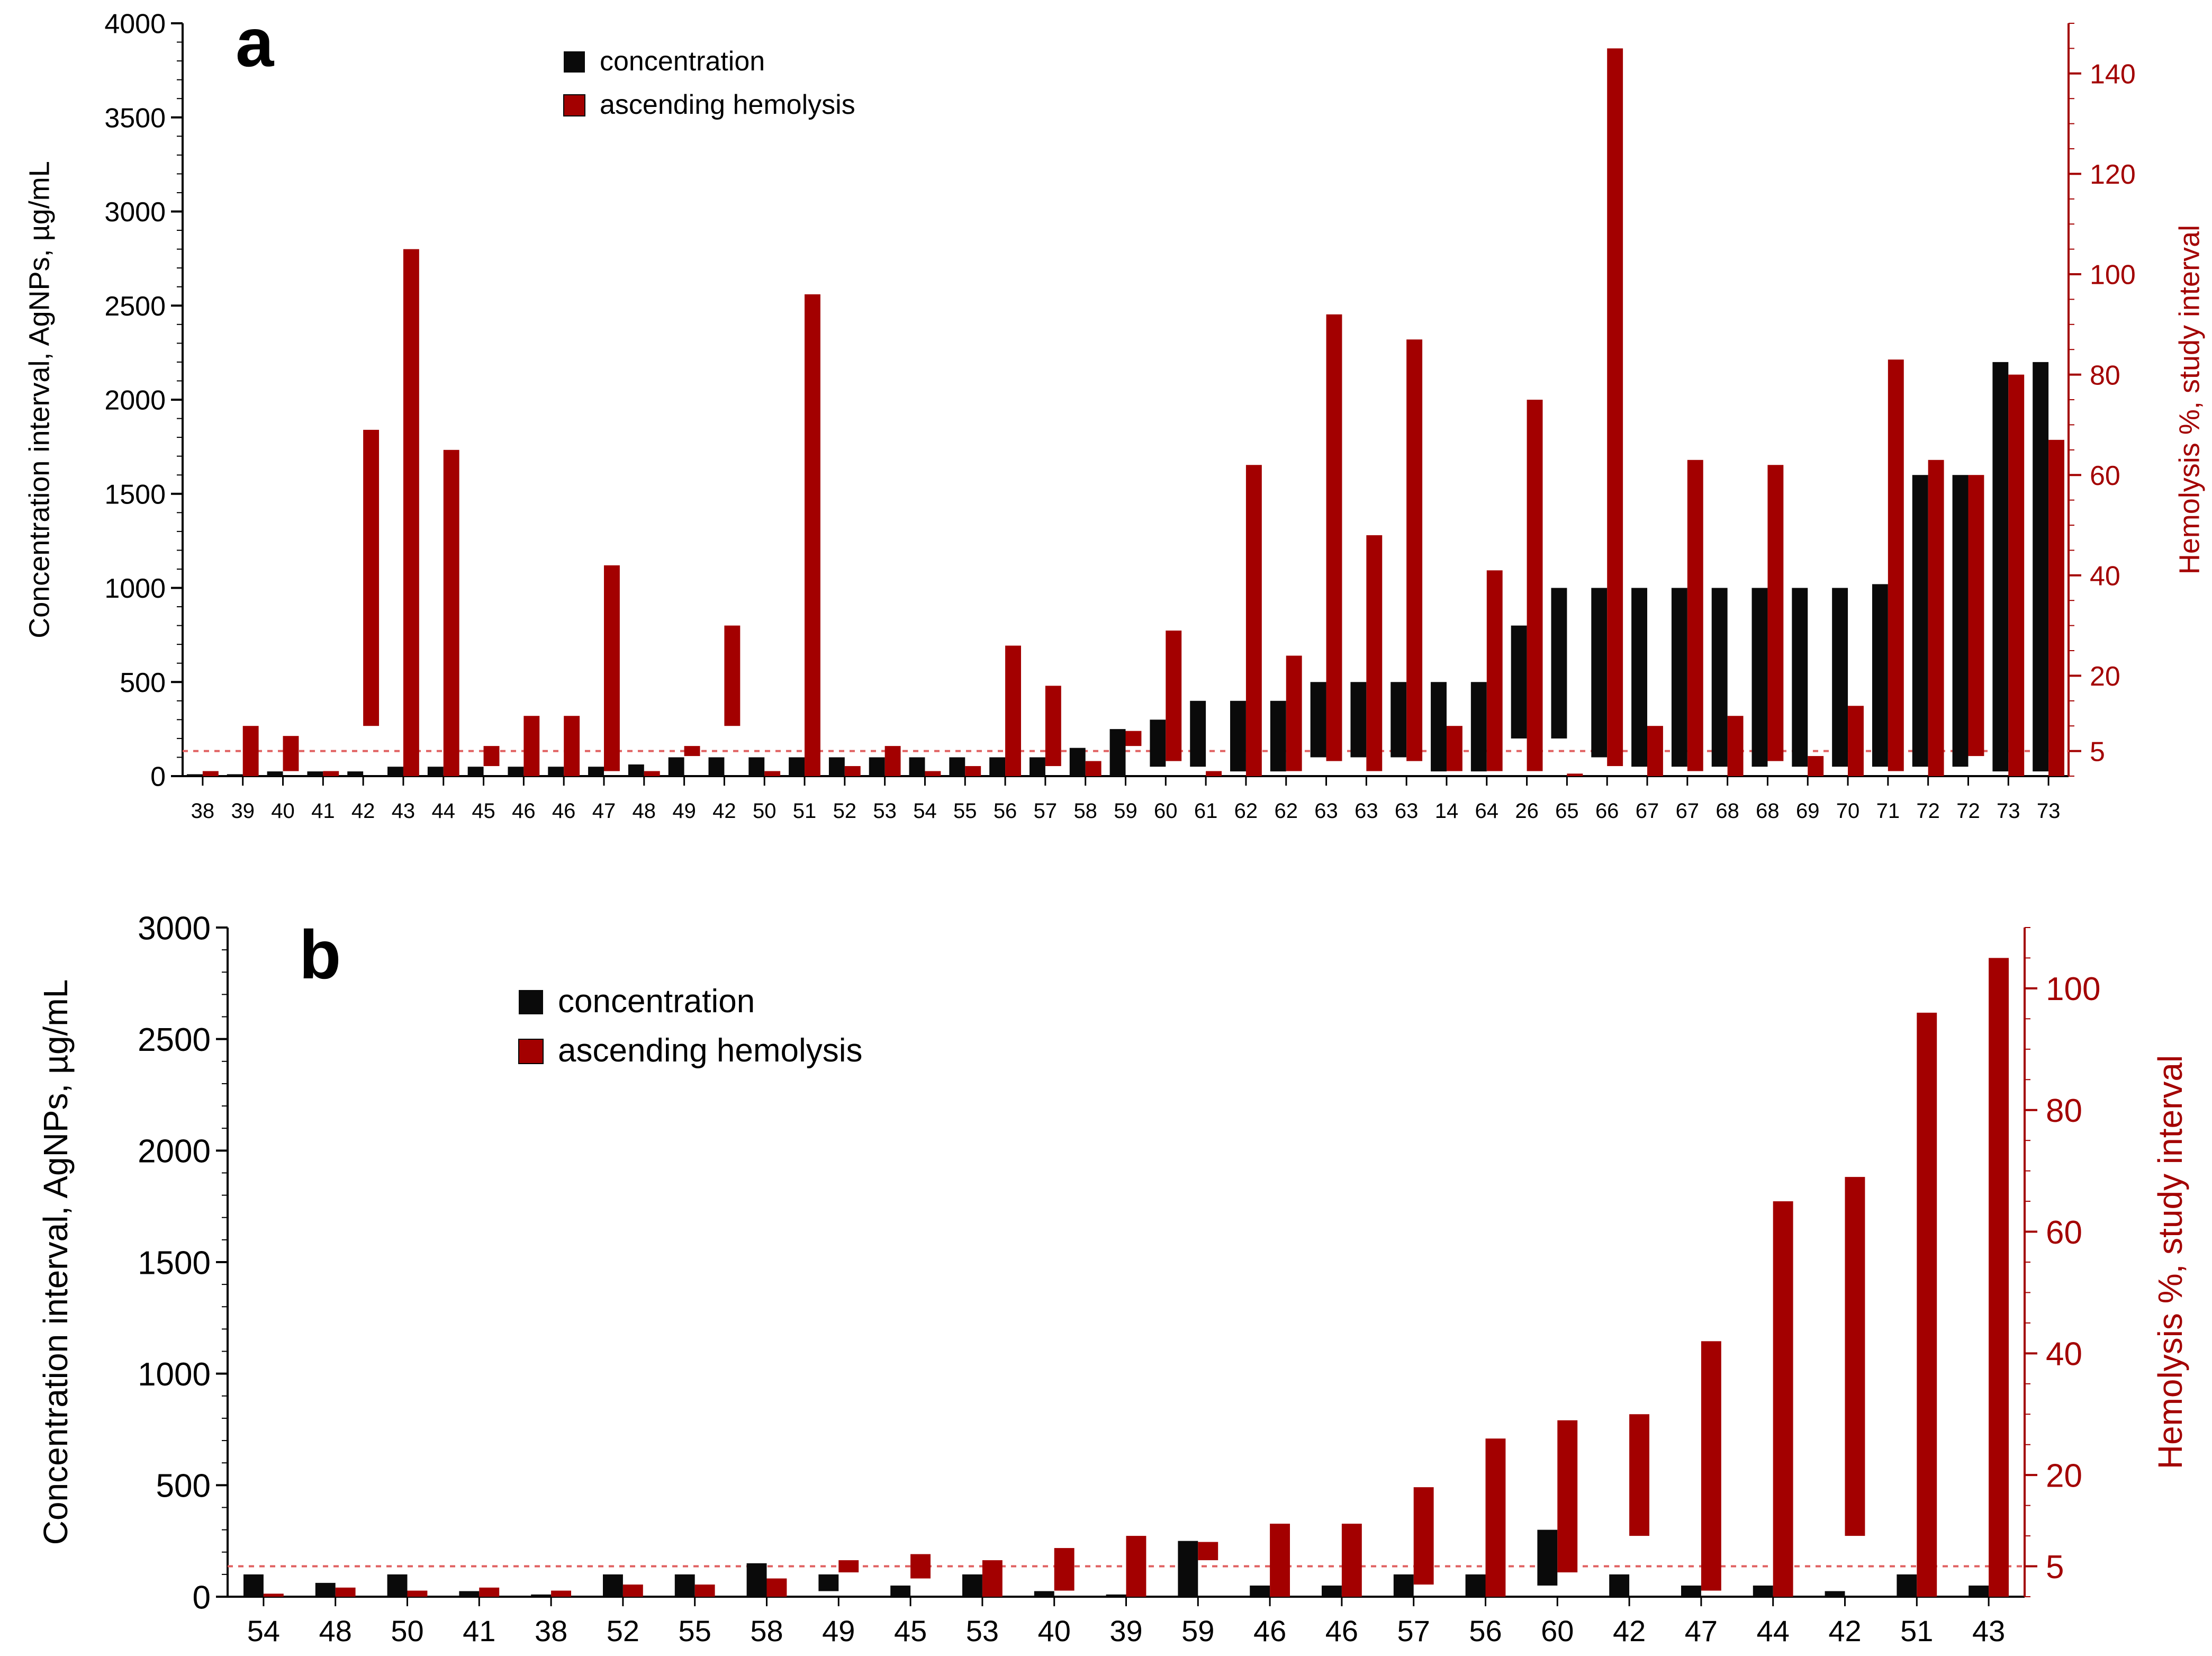  I want to click on category-label: 44, so click(444, 811).